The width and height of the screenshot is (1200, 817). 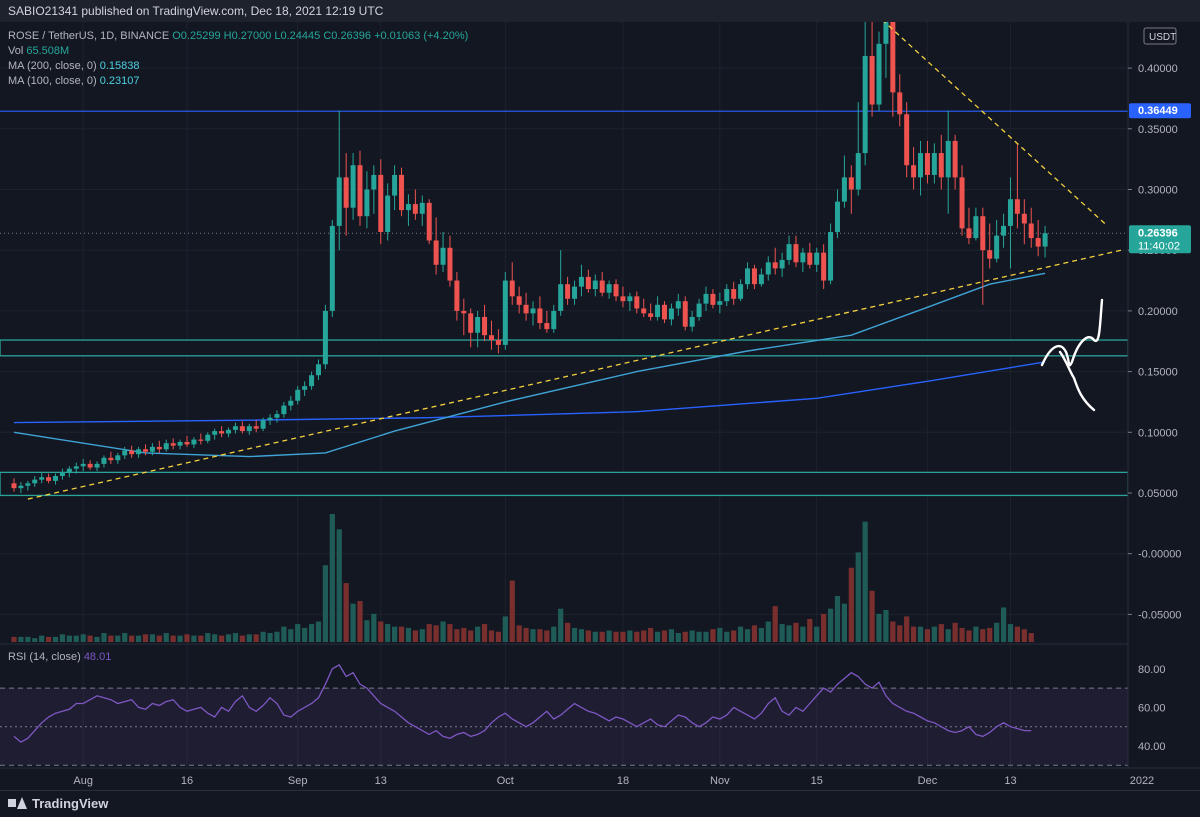 What do you see at coordinates (187, 781) in the screenshot?
I see `time-tick-label: 16` at bounding box center [187, 781].